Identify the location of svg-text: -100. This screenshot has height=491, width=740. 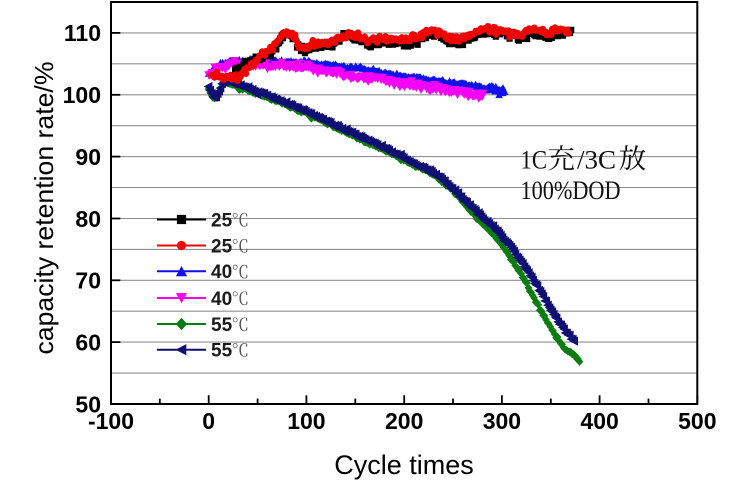
(111, 421).